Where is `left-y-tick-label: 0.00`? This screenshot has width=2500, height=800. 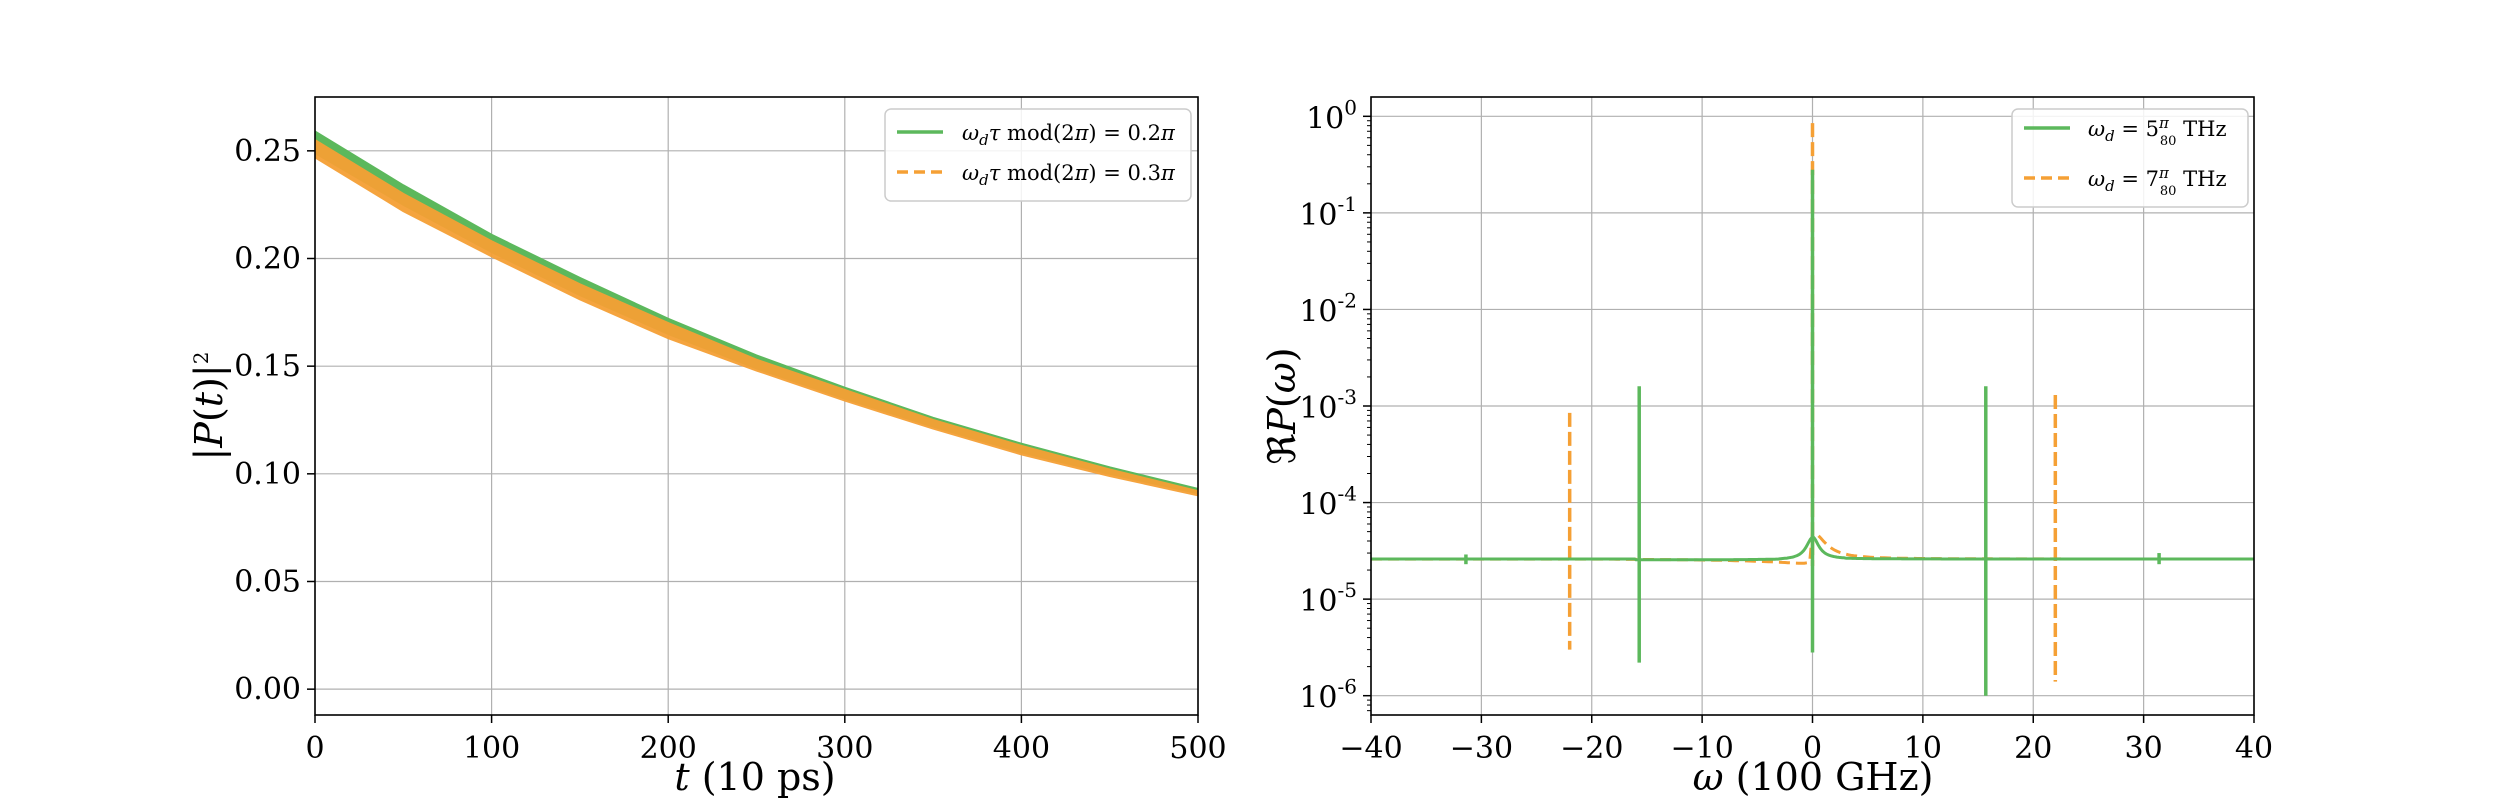 left-y-tick-label: 0.00 is located at coordinates (267, 689).